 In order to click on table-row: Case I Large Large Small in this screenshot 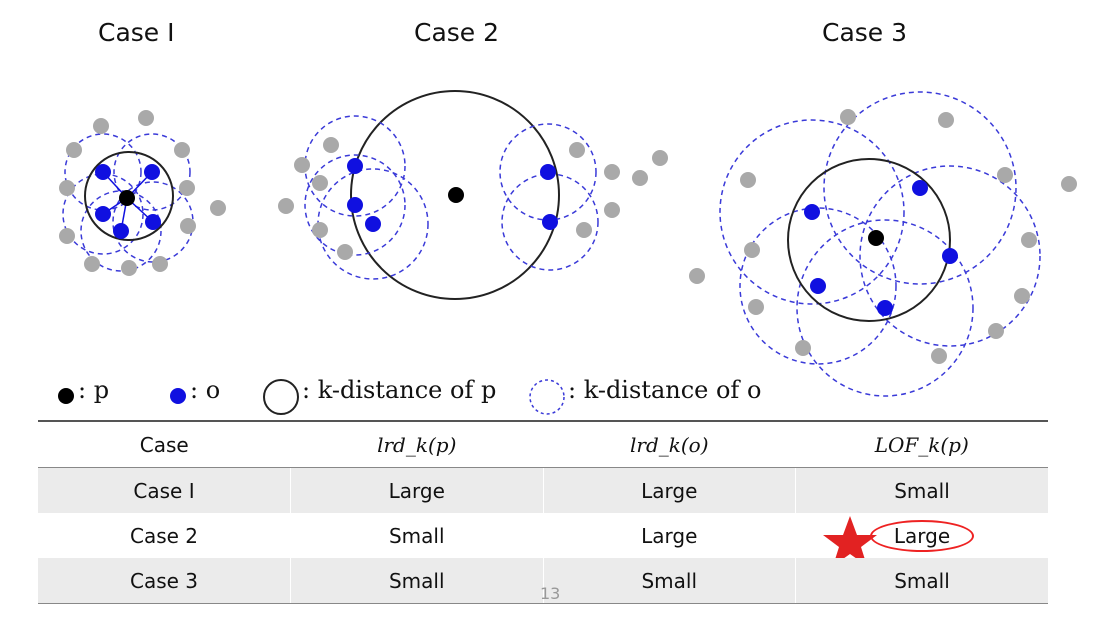, I will do `click(543, 490)`.